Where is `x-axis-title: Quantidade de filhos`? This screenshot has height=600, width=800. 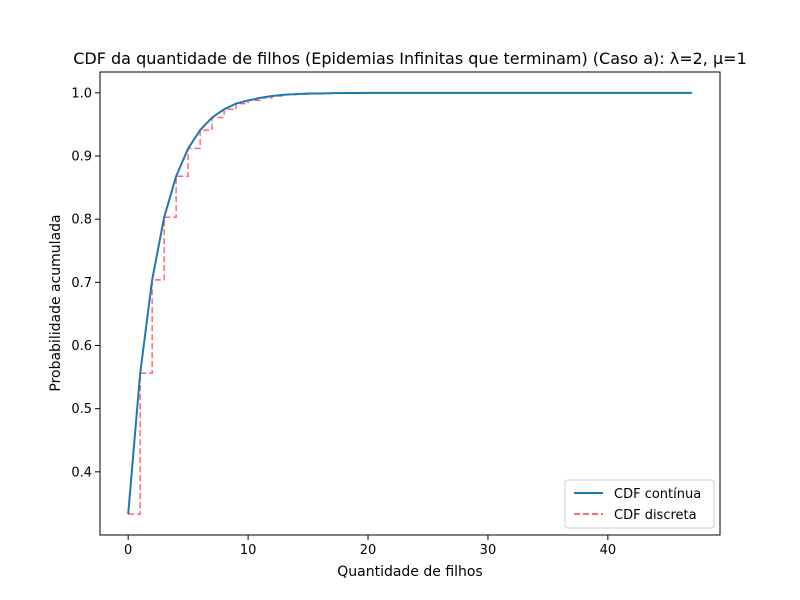
x-axis-title: Quantidade de filhos is located at coordinates (410, 572).